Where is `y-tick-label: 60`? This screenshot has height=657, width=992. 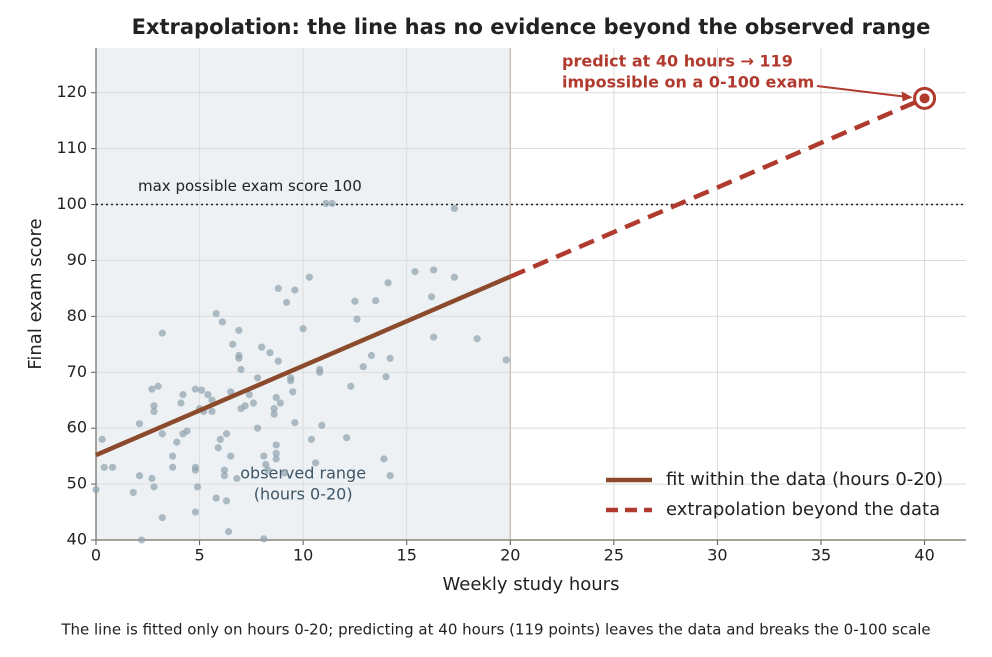 y-tick-label: 60 is located at coordinates (77, 427).